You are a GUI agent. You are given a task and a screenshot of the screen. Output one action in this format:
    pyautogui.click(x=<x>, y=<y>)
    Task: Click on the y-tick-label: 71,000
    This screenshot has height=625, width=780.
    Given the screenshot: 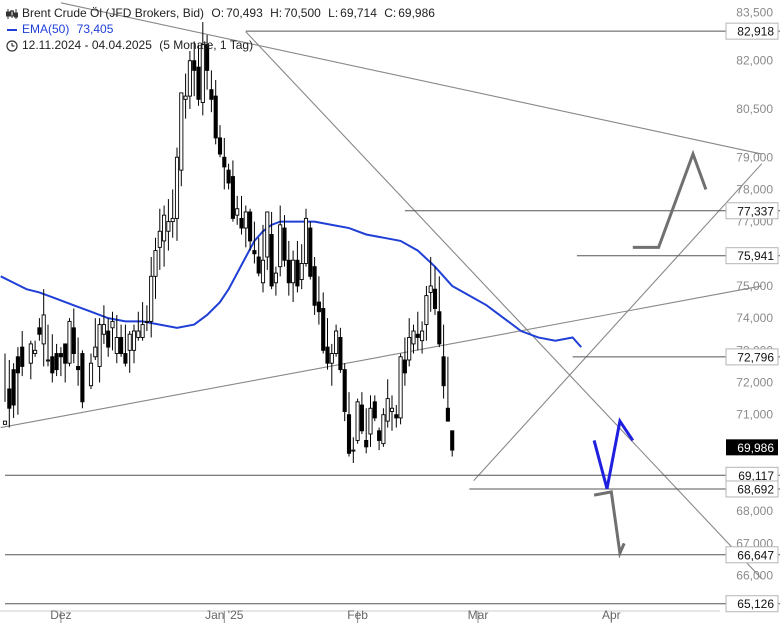 What is the action you would take?
    pyautogui.click(x=754, y=415)
    